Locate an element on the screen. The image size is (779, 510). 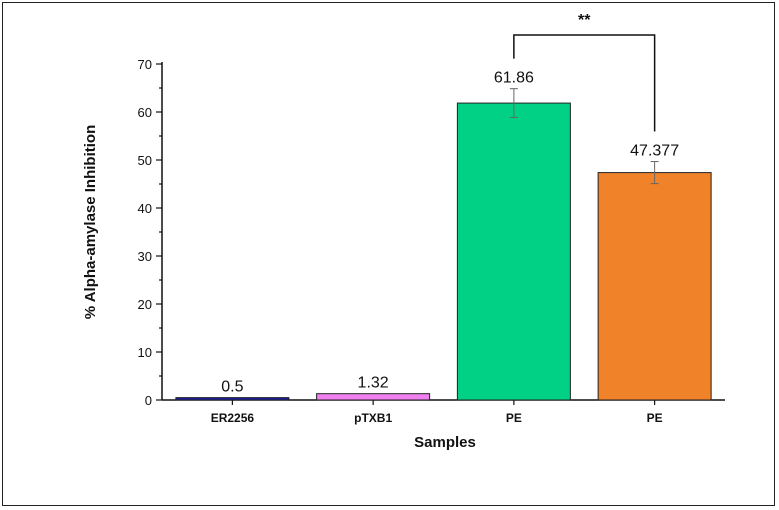
category-label: ER2256 is located at coordinates (233, 418).